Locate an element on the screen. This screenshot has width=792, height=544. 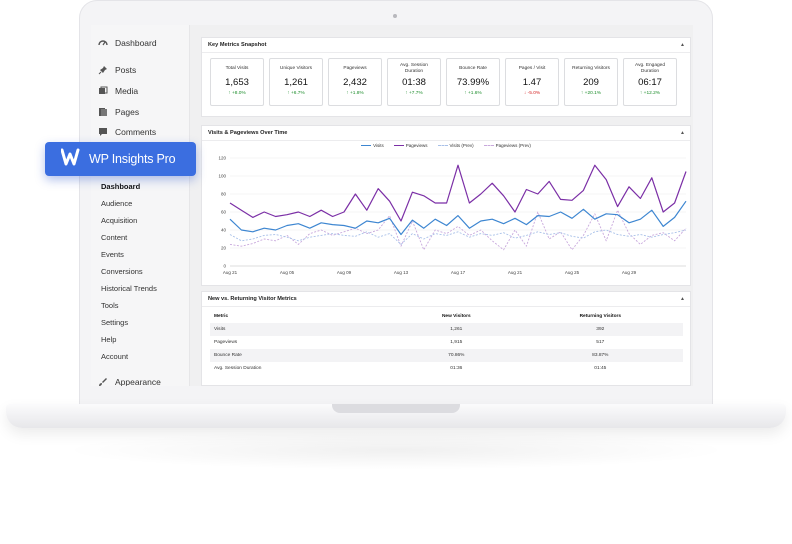
x-tick-label: Aug 29 is located at coordinates (629, 272).